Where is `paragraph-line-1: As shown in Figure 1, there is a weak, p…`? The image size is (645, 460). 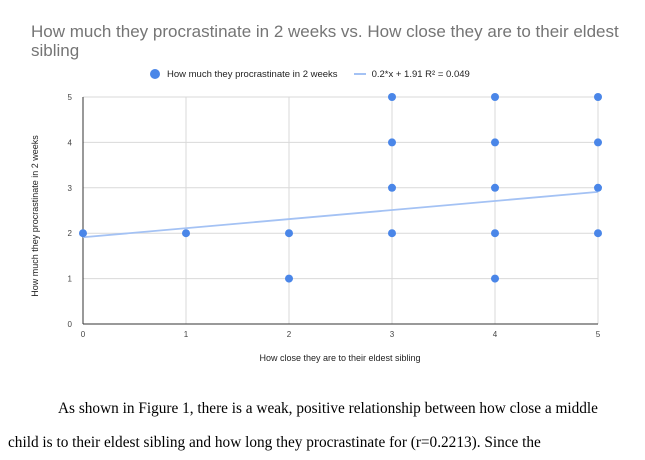
paragraph-line-1: As shown in Figure 1, there is a weak, p… is located at coordinates (328, 408).